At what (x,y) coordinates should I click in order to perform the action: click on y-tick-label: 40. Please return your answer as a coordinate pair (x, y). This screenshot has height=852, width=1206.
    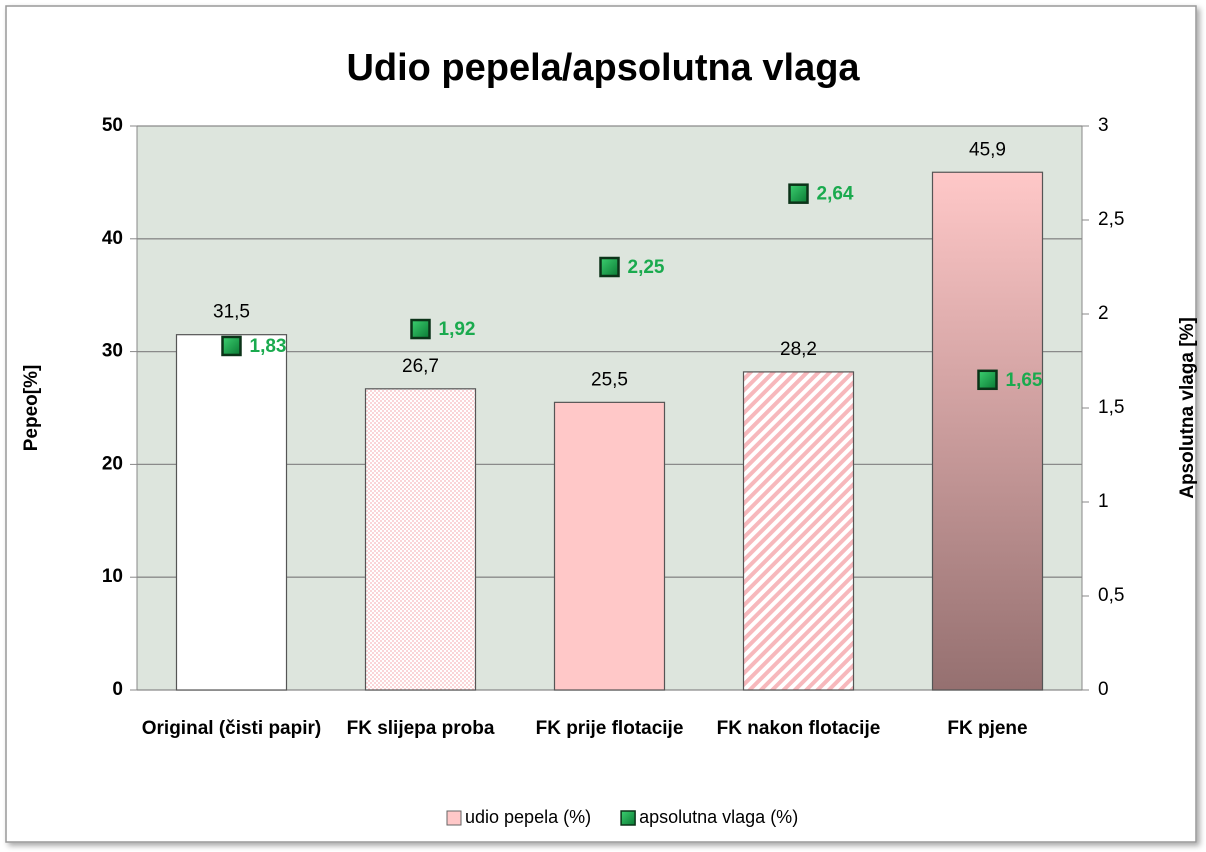
    Looking at the image, I should click on (112, 238).